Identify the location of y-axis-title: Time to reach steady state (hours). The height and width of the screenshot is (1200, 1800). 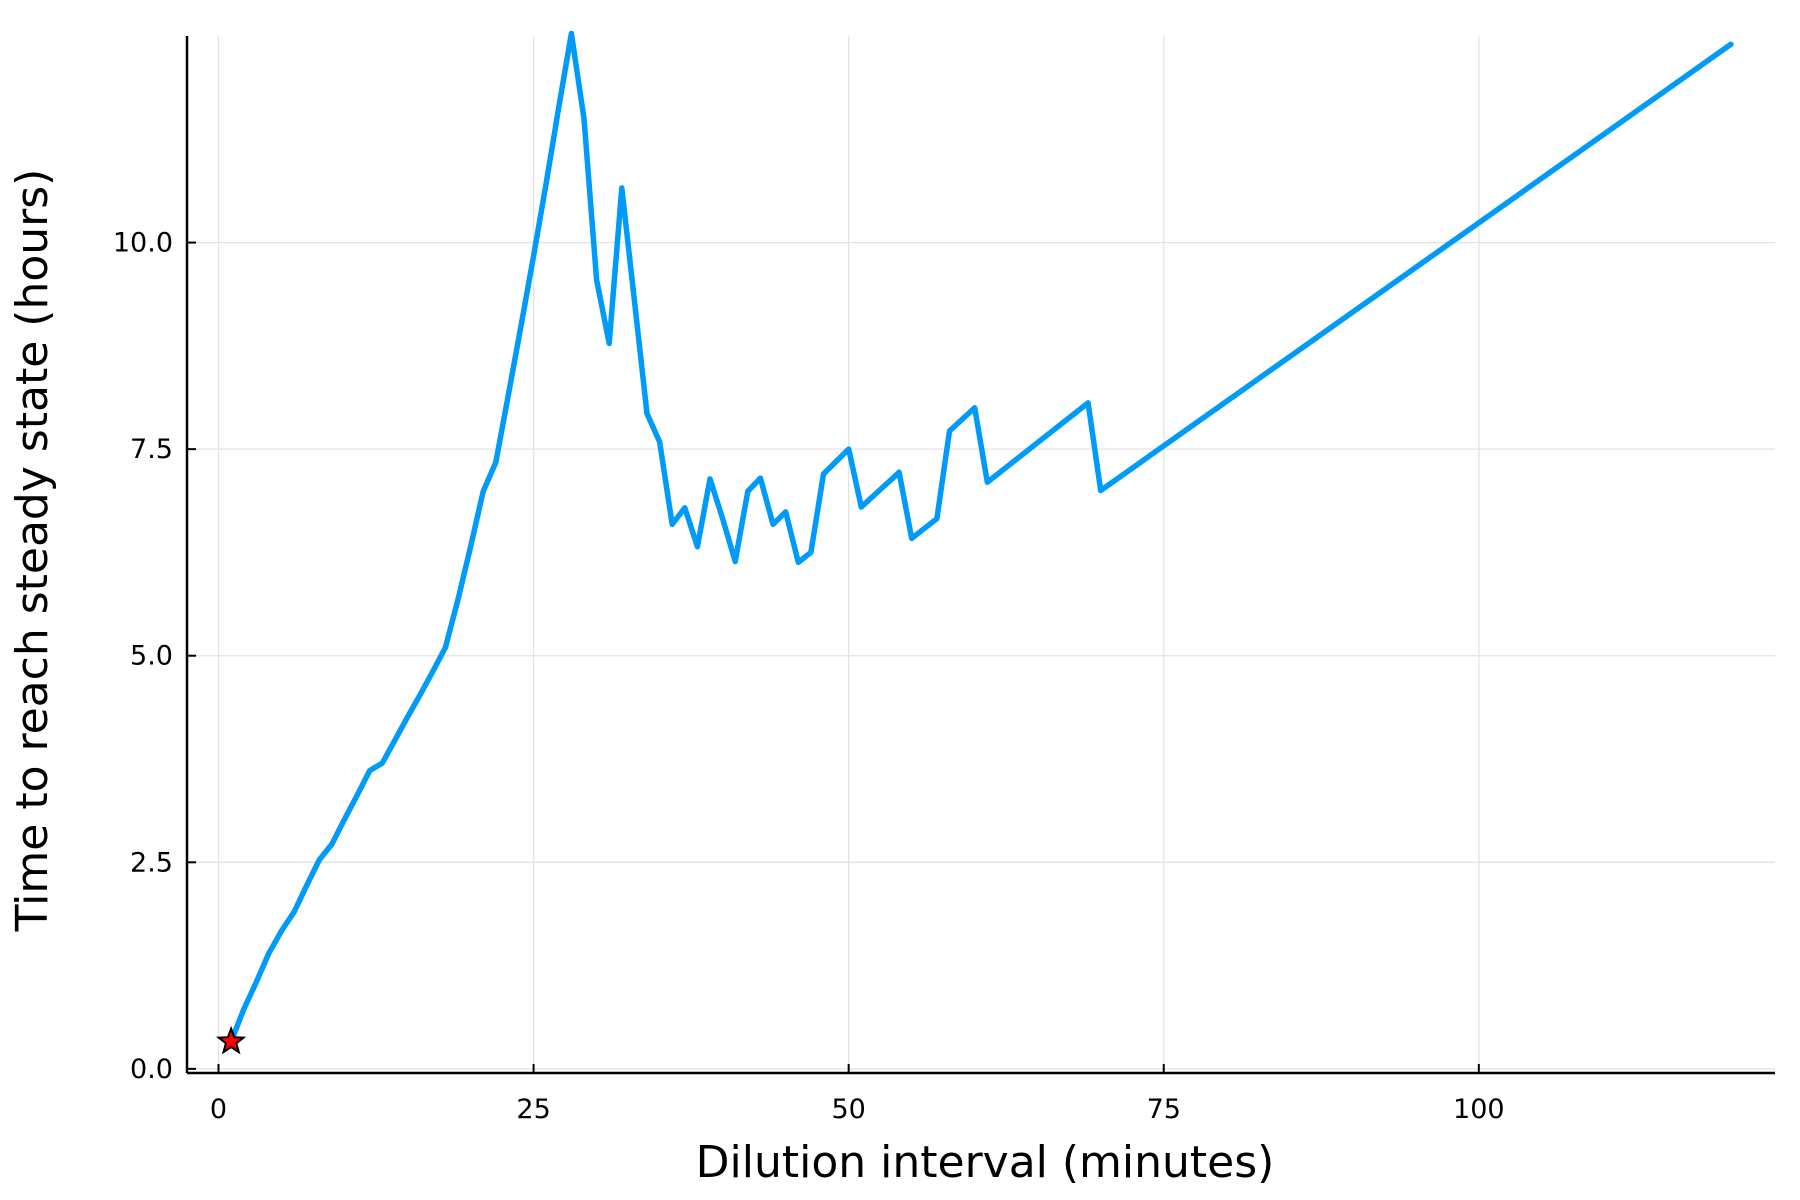
(32, 551).